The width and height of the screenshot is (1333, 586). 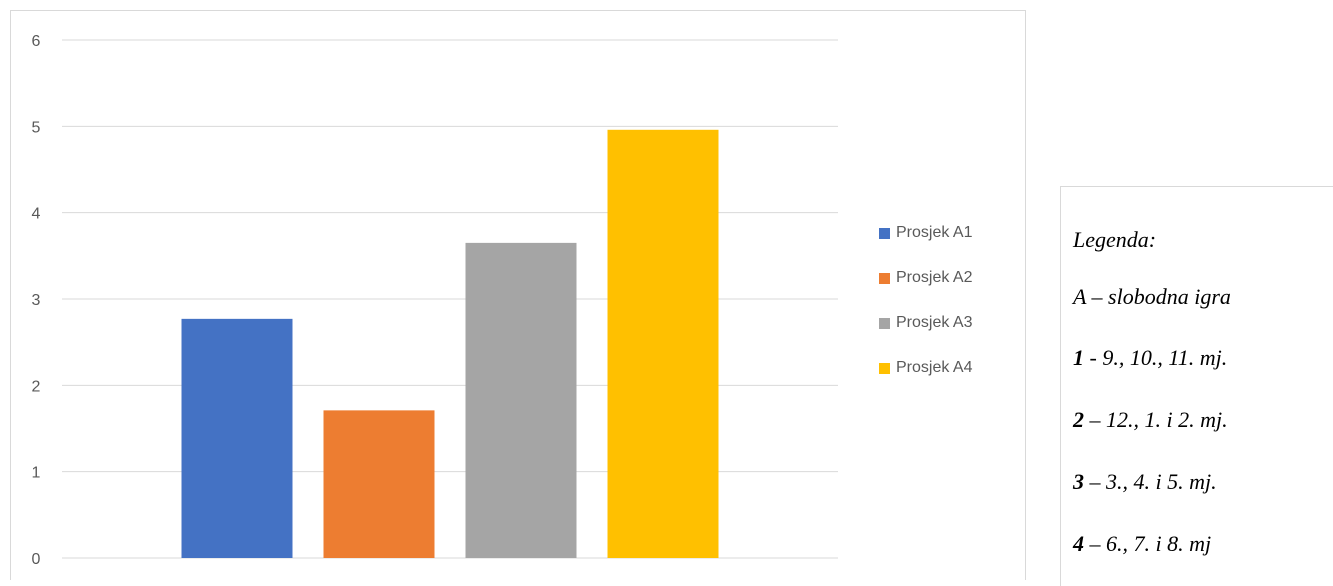 I want to click on note-text: – 6., 7. i 8. mj, so click(x=1148, y=543).